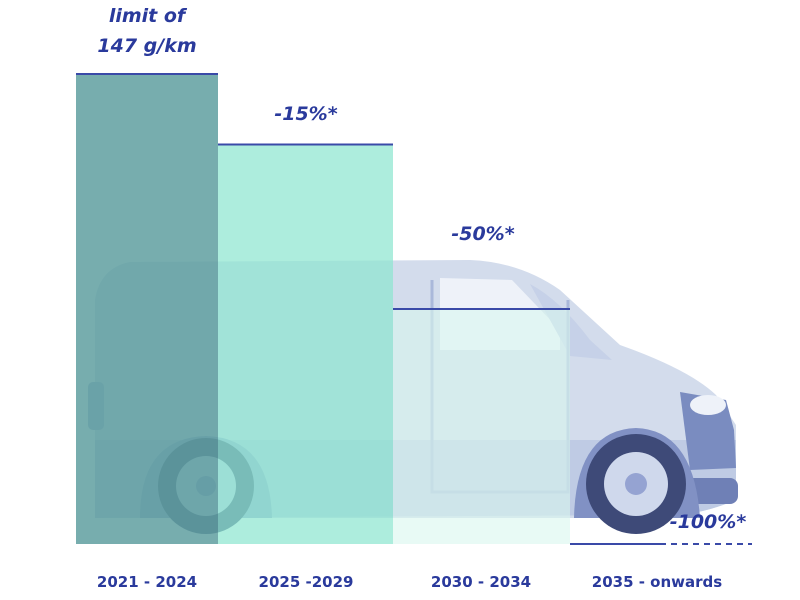 The image size is (800, 600). Describe the element at coordinates (147, 582) in the screenshot. I see `x-tick-label-1: 2021 - 2024` at that location.